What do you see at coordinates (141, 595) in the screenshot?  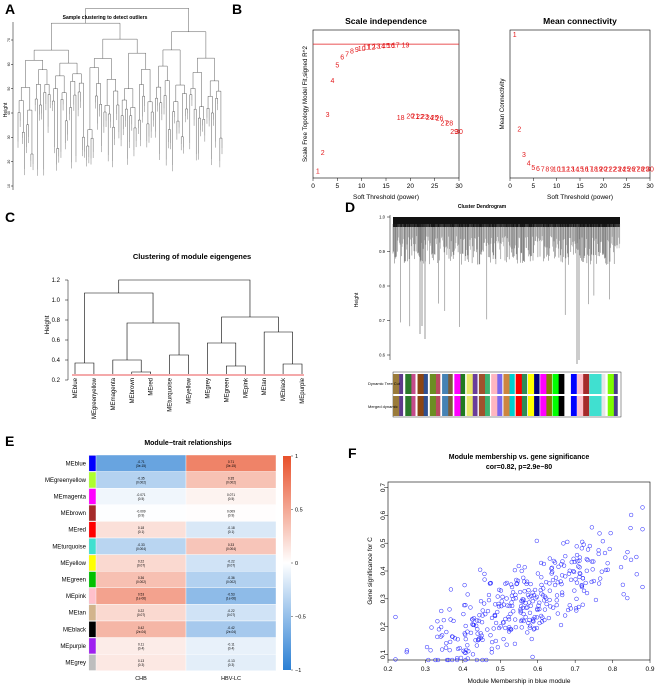 I see `cell-value: 0.53` at bounding box center [141, 595].